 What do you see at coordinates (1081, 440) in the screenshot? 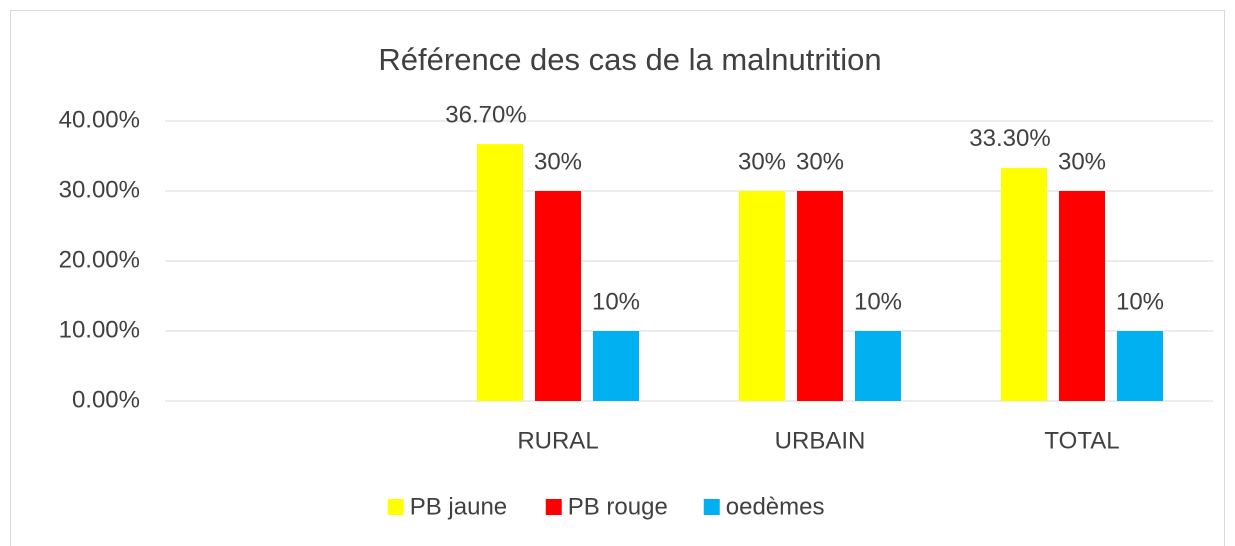
I see `x-tick-label: TOTAL` at bounding box center [1081, 440].